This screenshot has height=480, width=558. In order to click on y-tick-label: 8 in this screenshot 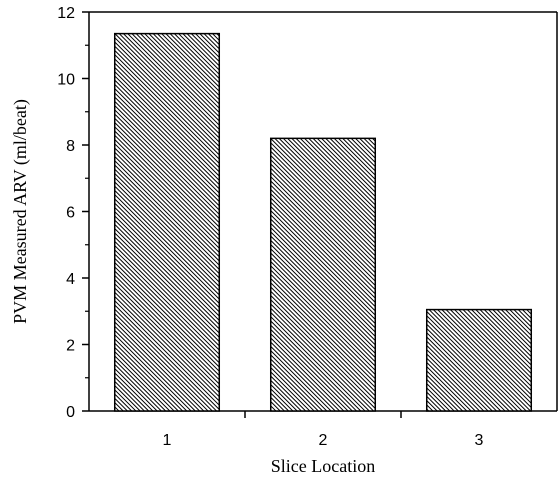, I will do `click(70, 146)`.